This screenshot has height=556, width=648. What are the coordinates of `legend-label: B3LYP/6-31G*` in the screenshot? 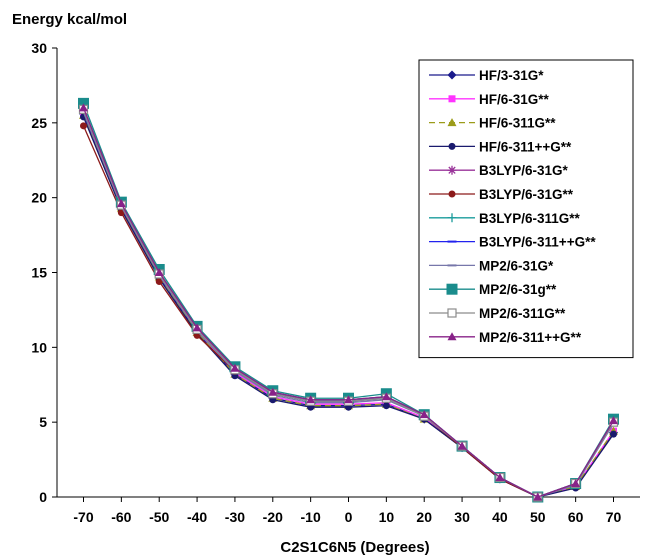 It's located at (524, 170).